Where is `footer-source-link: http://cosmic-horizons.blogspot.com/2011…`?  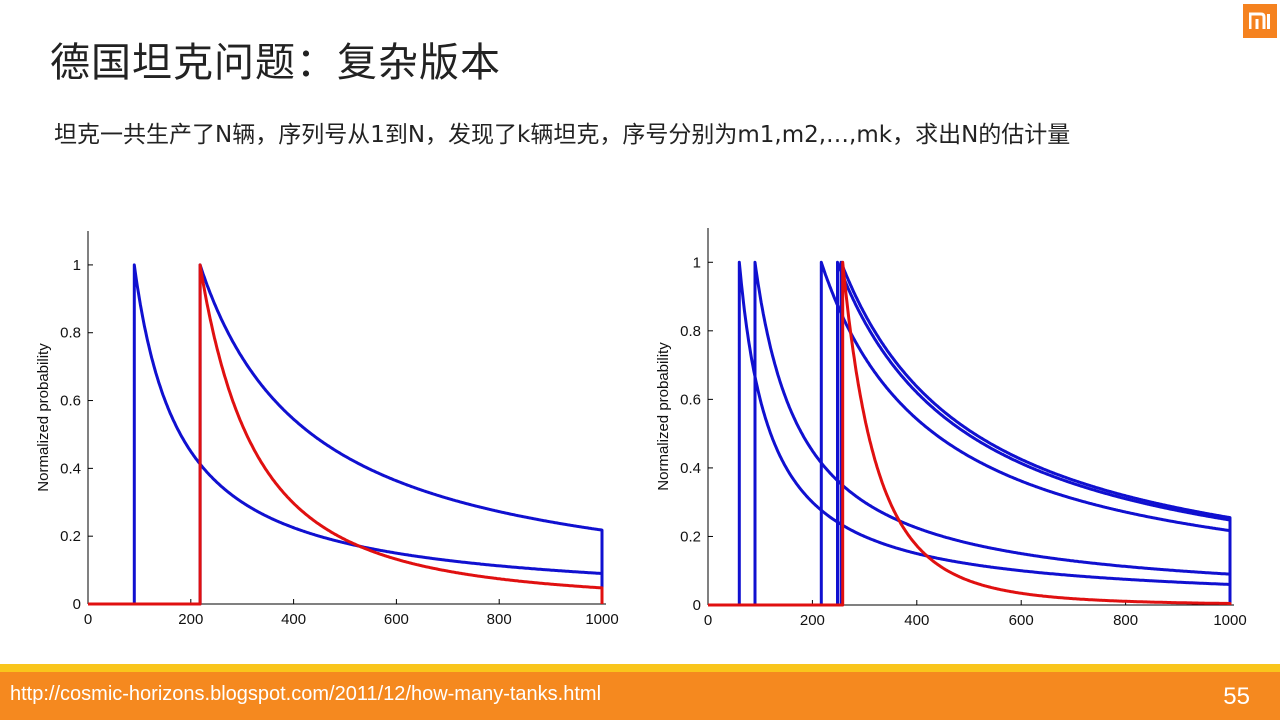
footer-source-link: http://cosmic-horizons.blogspot.com/2011… is located at coordinates (306, 694).